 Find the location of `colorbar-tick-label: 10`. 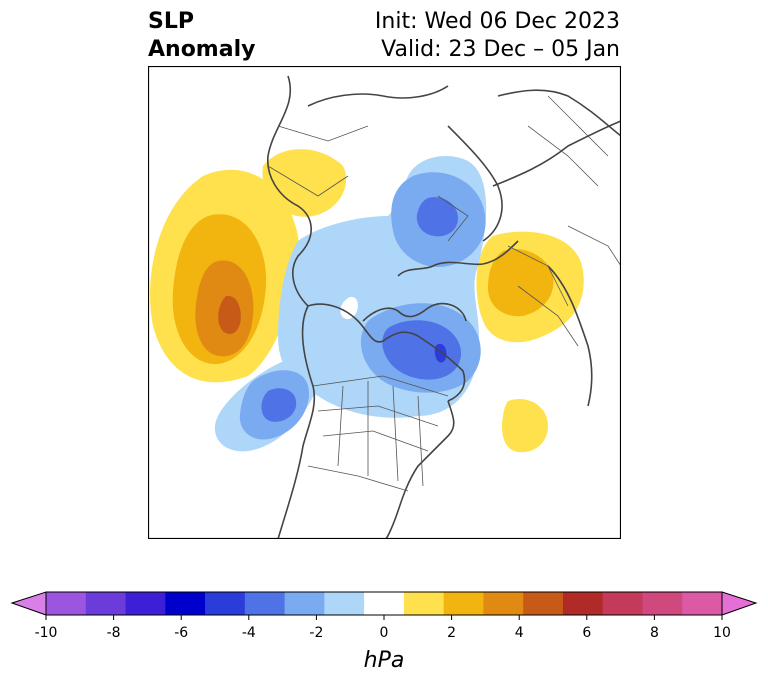

colorbar-tick-label: 10 is located at coordinates (722, 633).